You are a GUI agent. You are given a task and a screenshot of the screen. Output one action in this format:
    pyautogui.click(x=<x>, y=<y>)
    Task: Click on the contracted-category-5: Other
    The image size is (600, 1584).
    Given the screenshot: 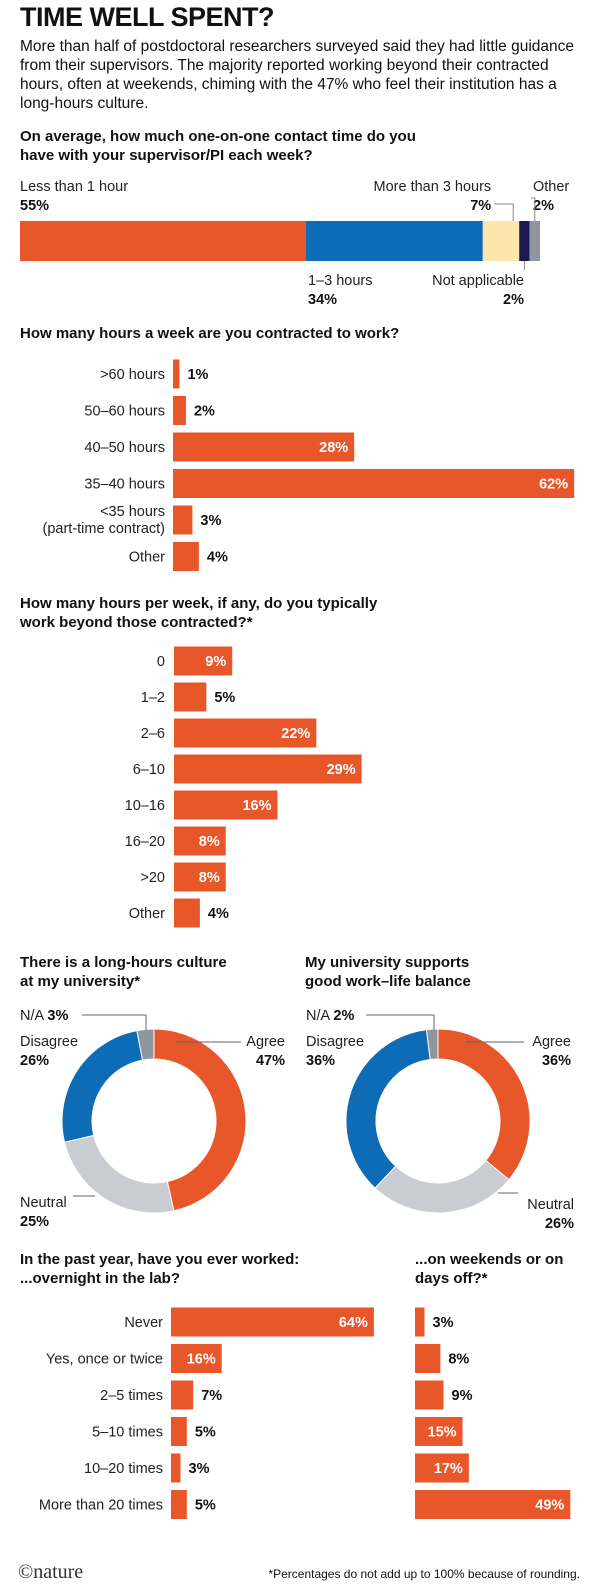 What is the action you would take?
    pyautogui.click(x=147, y=558)
    